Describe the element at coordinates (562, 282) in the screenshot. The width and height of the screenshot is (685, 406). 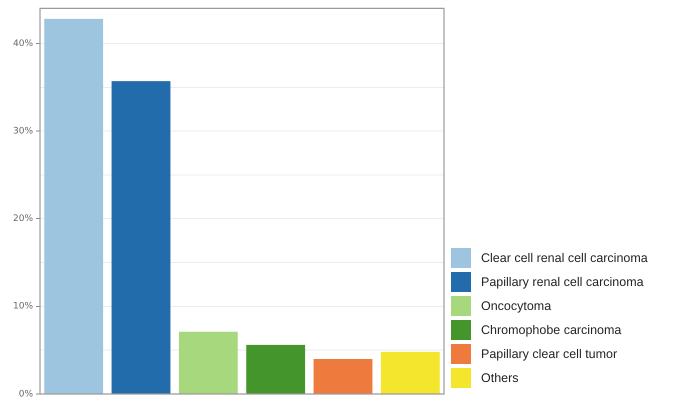
I see `legend-label: Papillary renal cell carcinoma` at that location.